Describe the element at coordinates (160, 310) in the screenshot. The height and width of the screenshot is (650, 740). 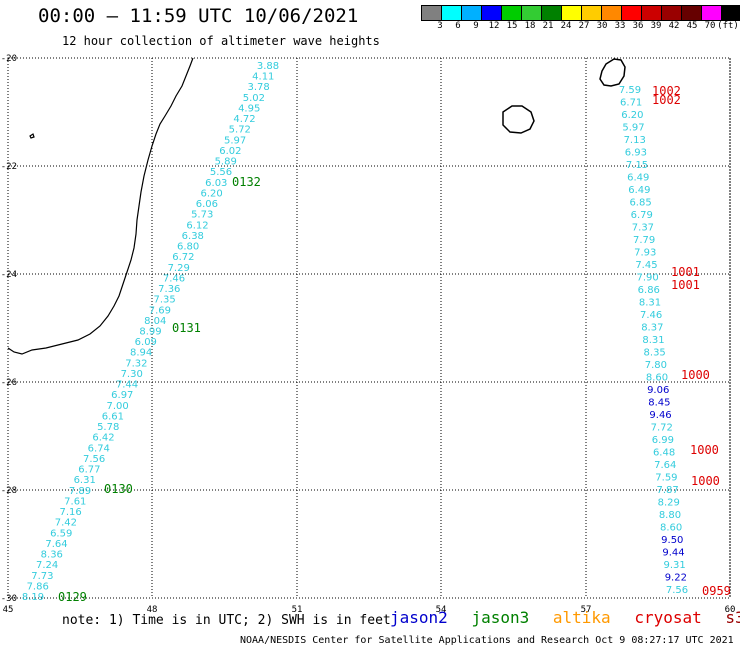
I see `wave-height-value: 7.69` at that location.